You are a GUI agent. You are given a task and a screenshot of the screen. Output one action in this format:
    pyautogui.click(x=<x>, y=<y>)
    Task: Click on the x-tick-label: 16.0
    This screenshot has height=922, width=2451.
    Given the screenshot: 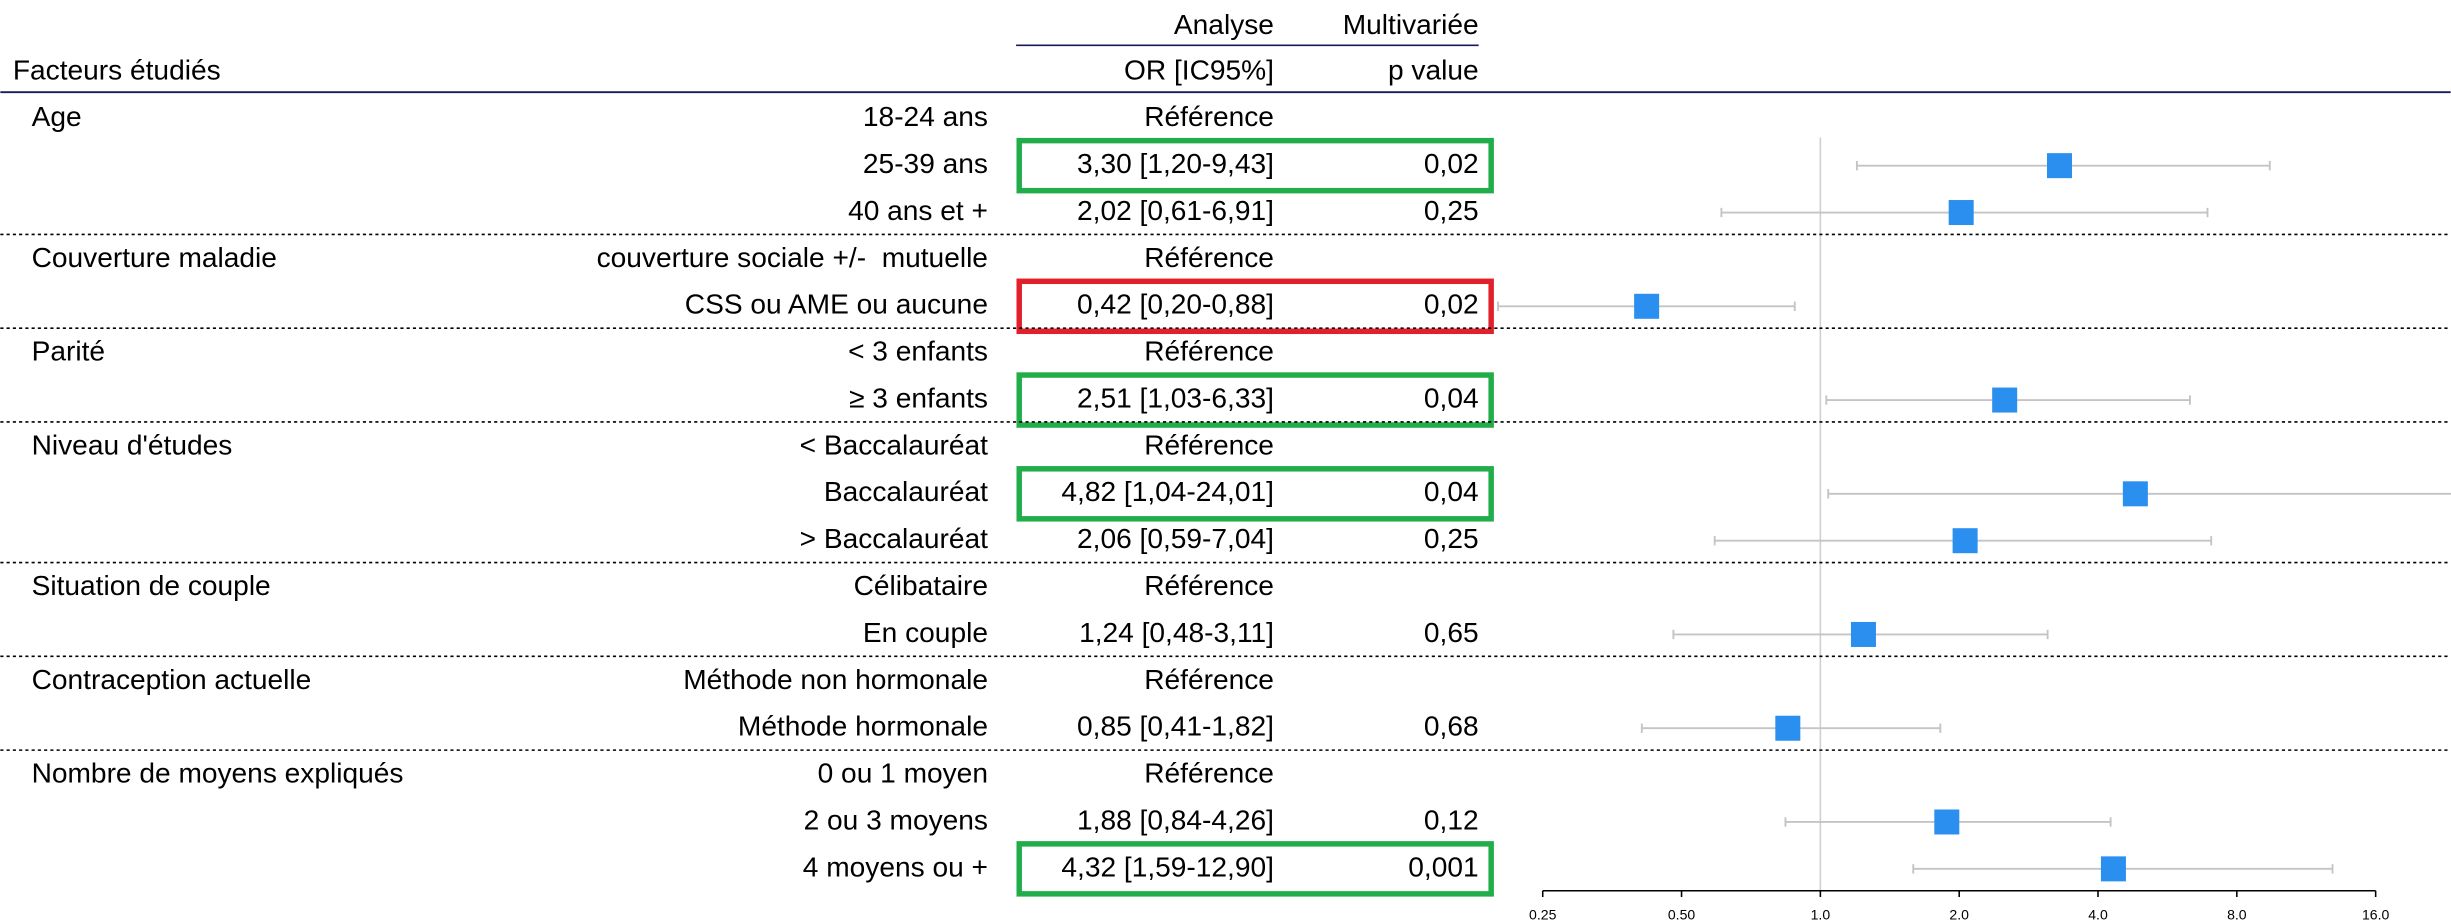 What is the action you would take?
    pyautogui.click(x=2376, y=914)
    